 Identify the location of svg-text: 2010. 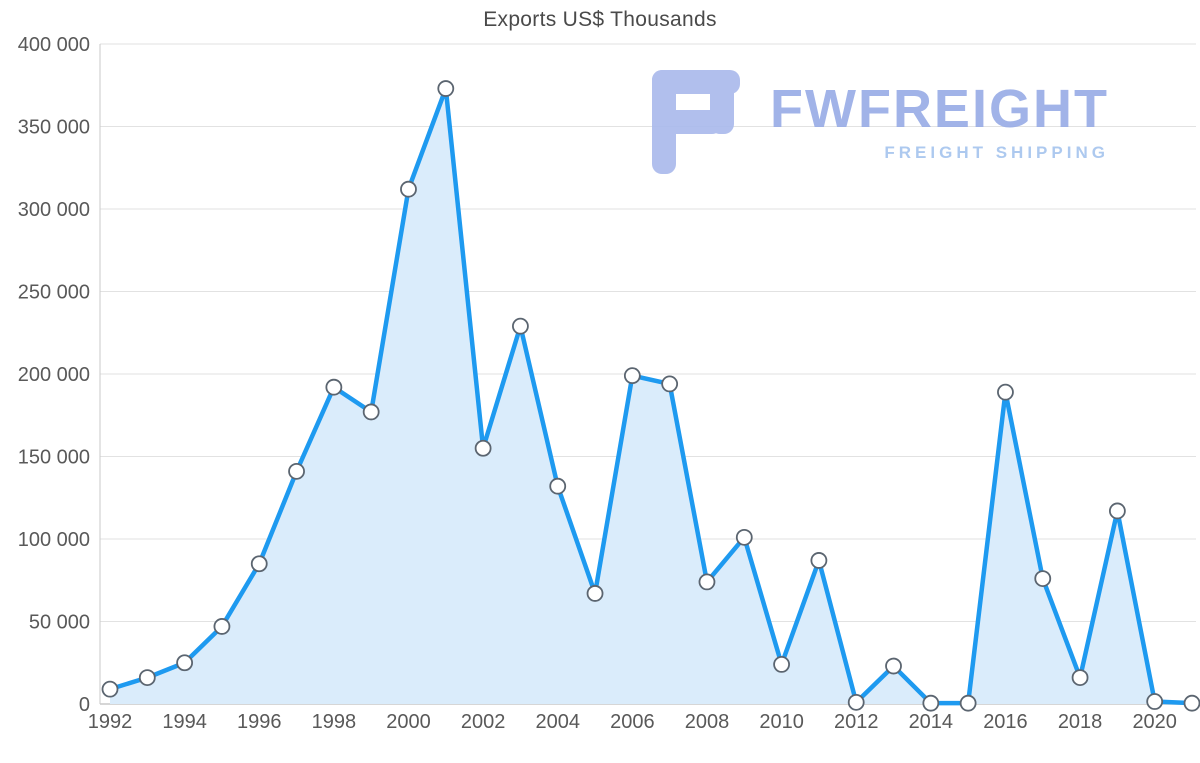
(781, 722).